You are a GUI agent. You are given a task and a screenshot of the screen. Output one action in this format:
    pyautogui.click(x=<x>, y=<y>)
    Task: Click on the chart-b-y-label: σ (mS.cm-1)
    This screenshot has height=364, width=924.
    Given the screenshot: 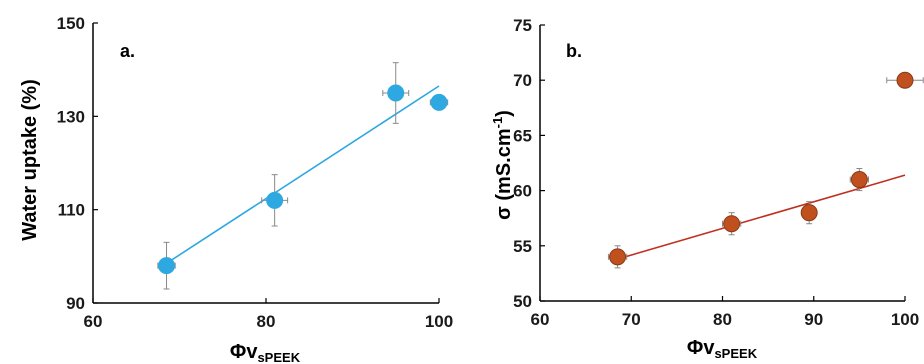 What is the action you would take?
    pyautogui.click(x=502, y=165)
    